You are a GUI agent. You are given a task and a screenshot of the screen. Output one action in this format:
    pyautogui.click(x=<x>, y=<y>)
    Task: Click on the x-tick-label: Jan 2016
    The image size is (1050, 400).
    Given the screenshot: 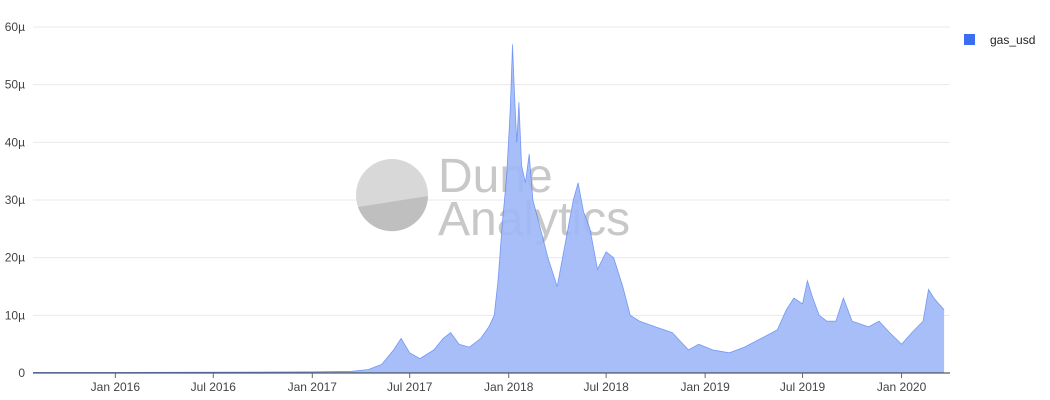 What is the action you would take?
    pyautogui.click(x=116, y=387)
    